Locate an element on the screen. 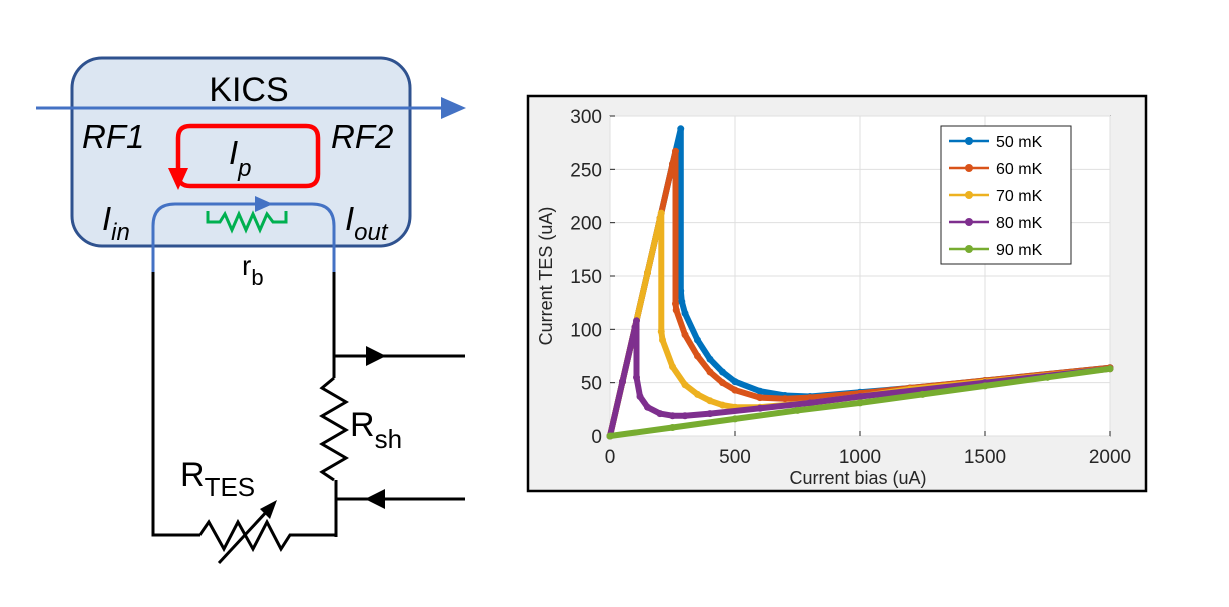  tes-resistor is located at coordinates (267, 535).